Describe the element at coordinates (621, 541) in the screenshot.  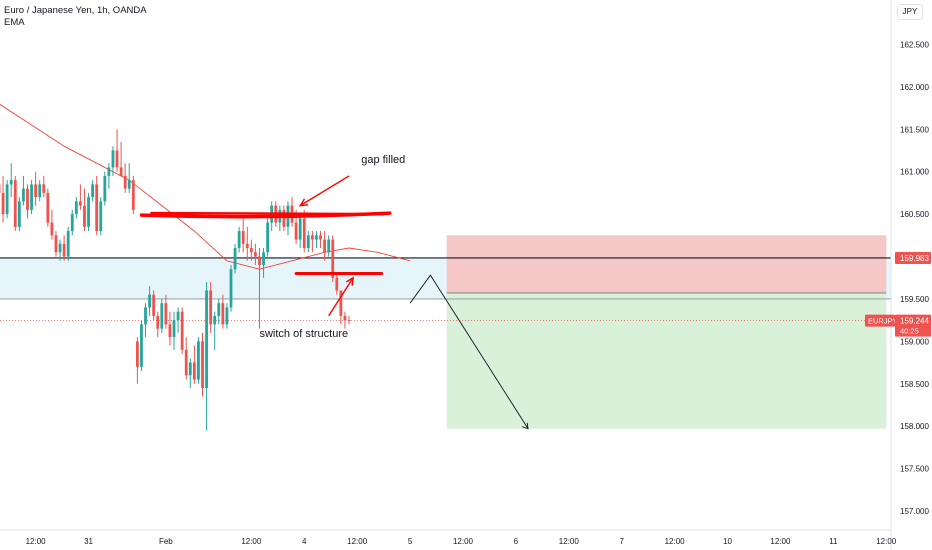
I see `time-tick-label: 7` at that location.